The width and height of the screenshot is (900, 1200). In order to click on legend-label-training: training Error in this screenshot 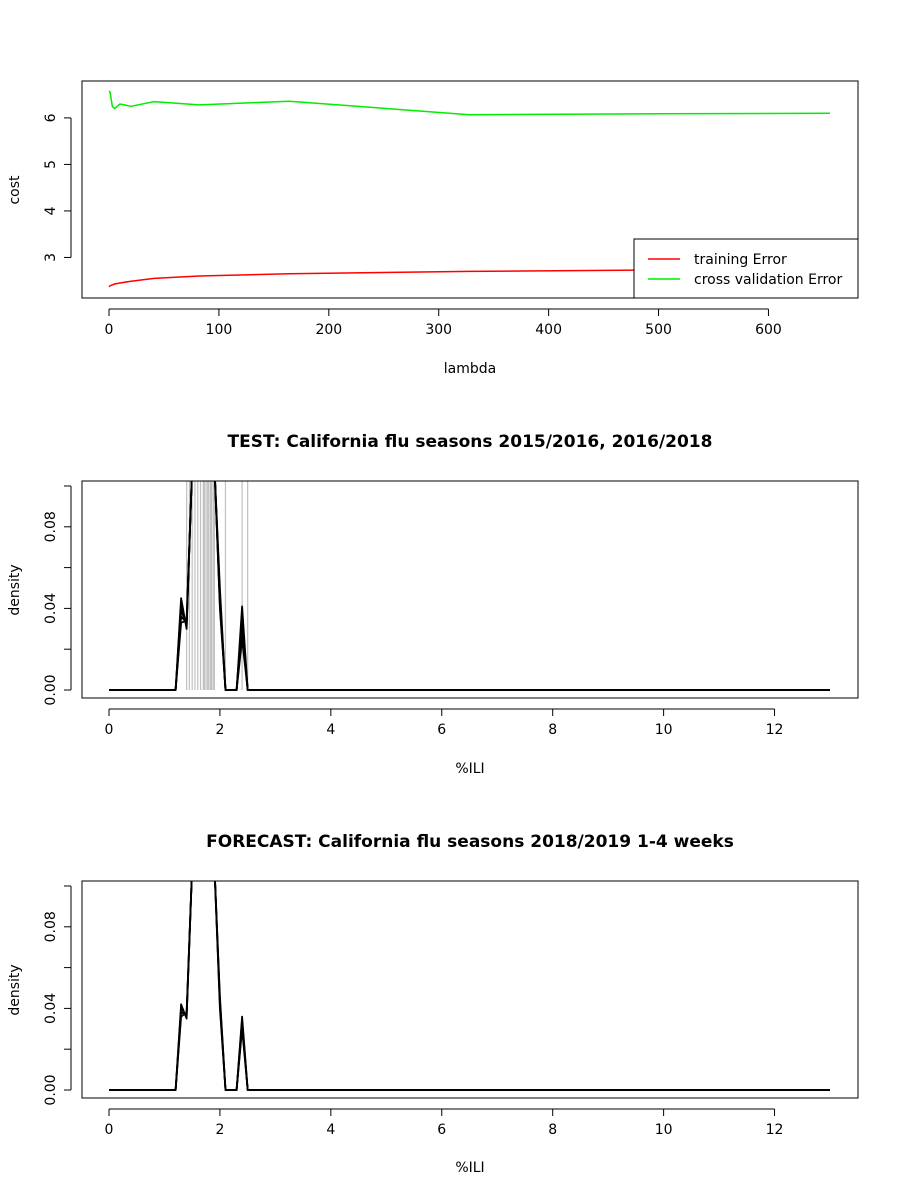, I will do `click(740, 260)`.